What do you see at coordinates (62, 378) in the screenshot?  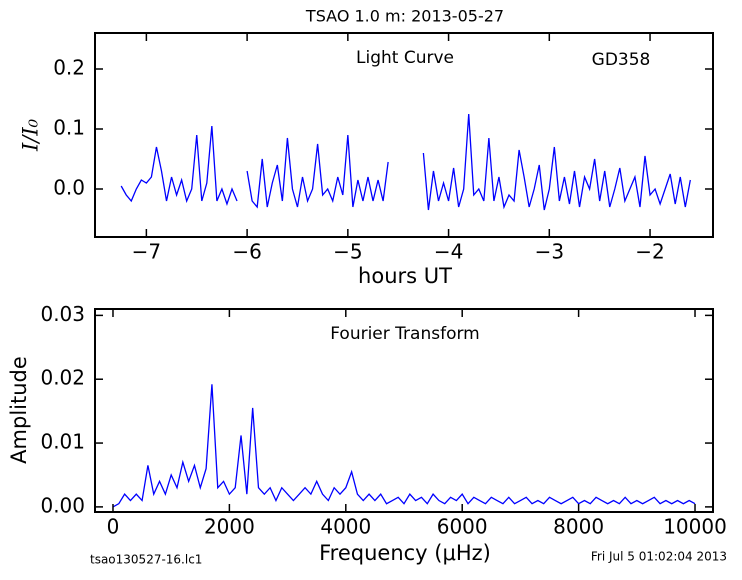 I see `y-tick-label: 0.02` at bounding box center [62, 378].